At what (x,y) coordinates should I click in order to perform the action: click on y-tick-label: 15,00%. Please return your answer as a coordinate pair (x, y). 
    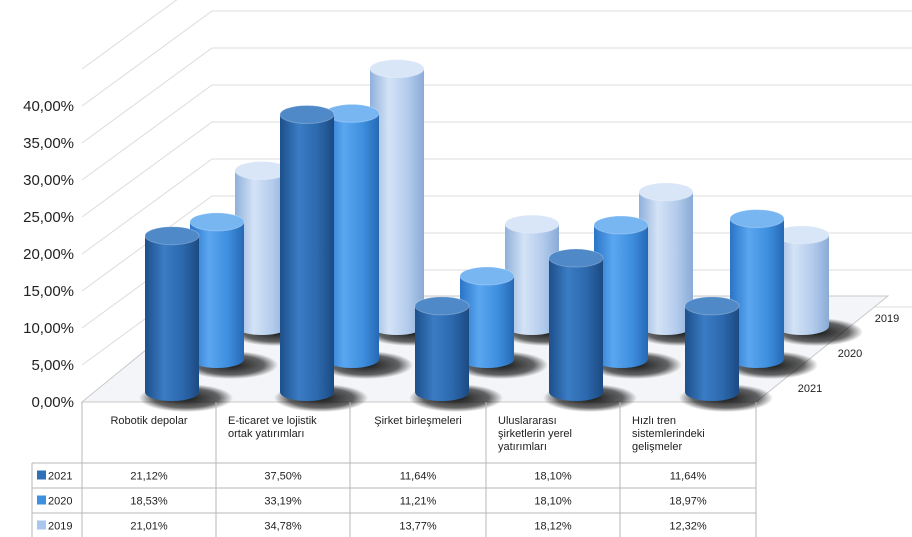
    Looking at the image, I should click on (48, 291).